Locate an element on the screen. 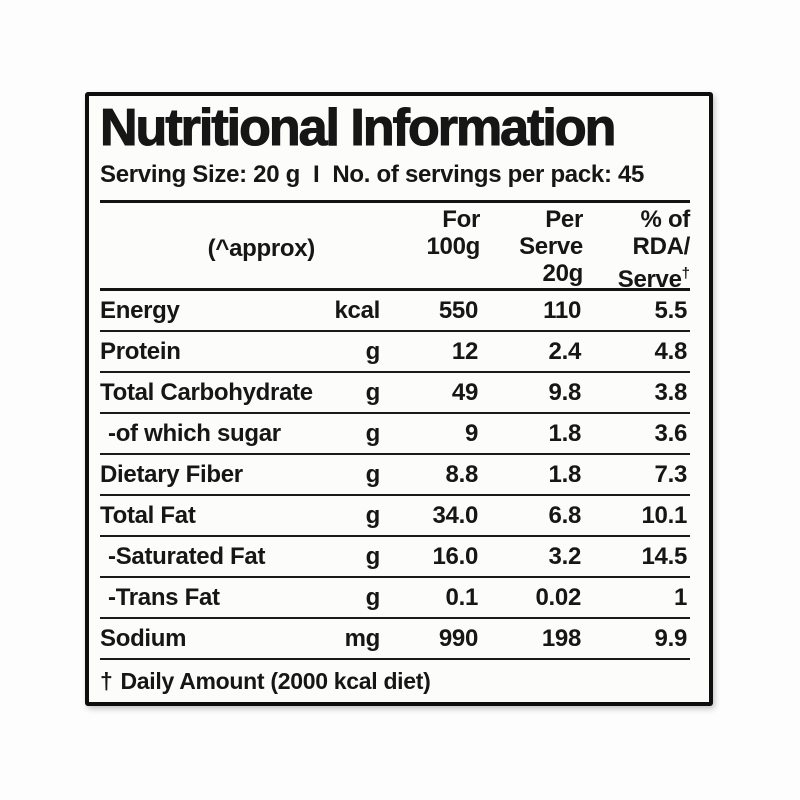 The image size is (800, 800). value-per-serve: 0.02 is located at coordinates (558, 597).